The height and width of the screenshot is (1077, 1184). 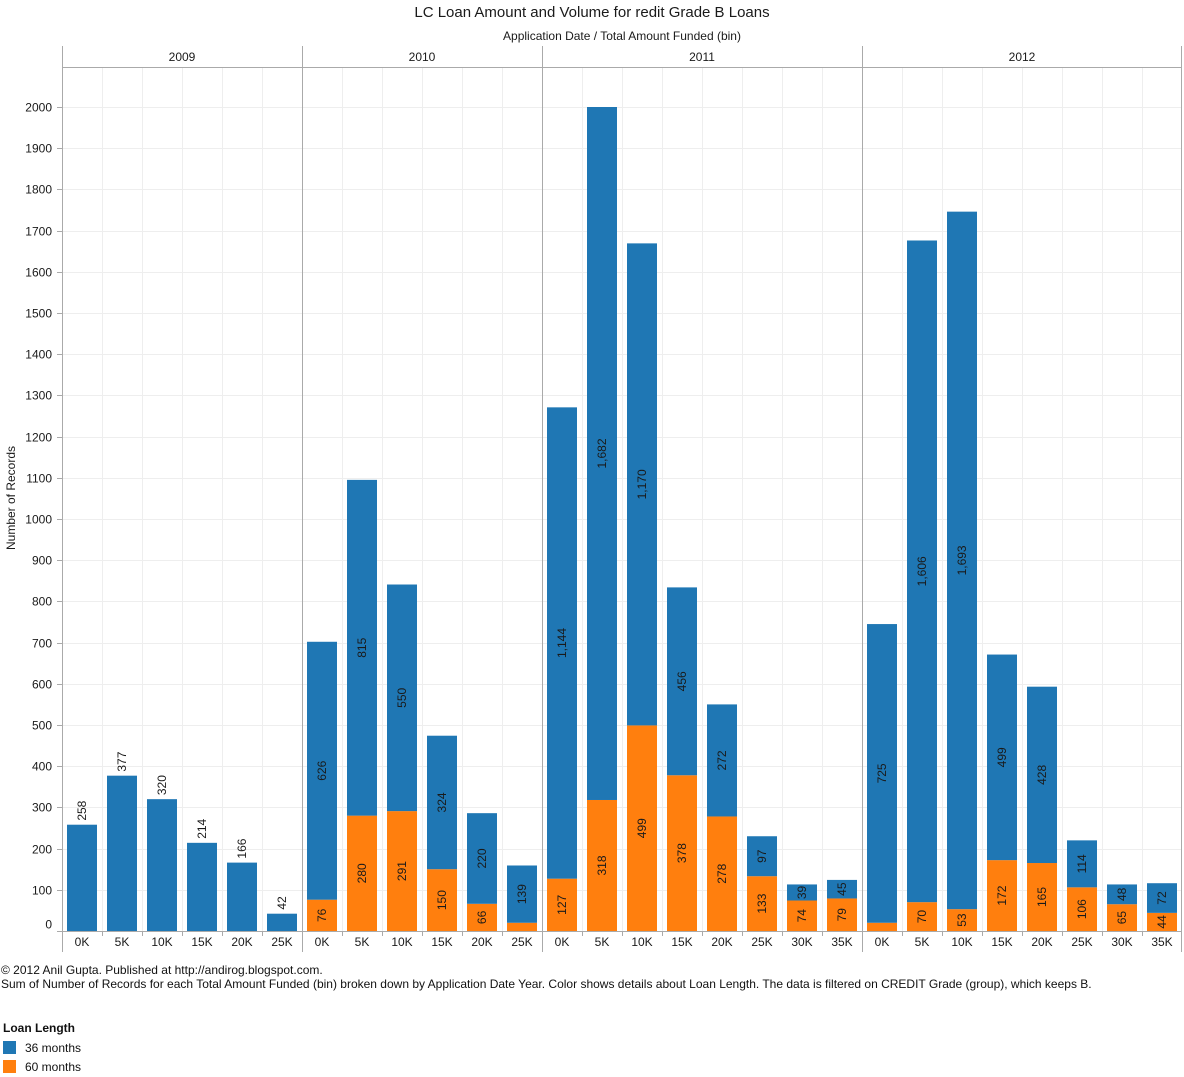 What do you see at coordinates (842, 889) in the screenshot?
I see `data-label-36-months: 45` at bounding box center [842, 889].